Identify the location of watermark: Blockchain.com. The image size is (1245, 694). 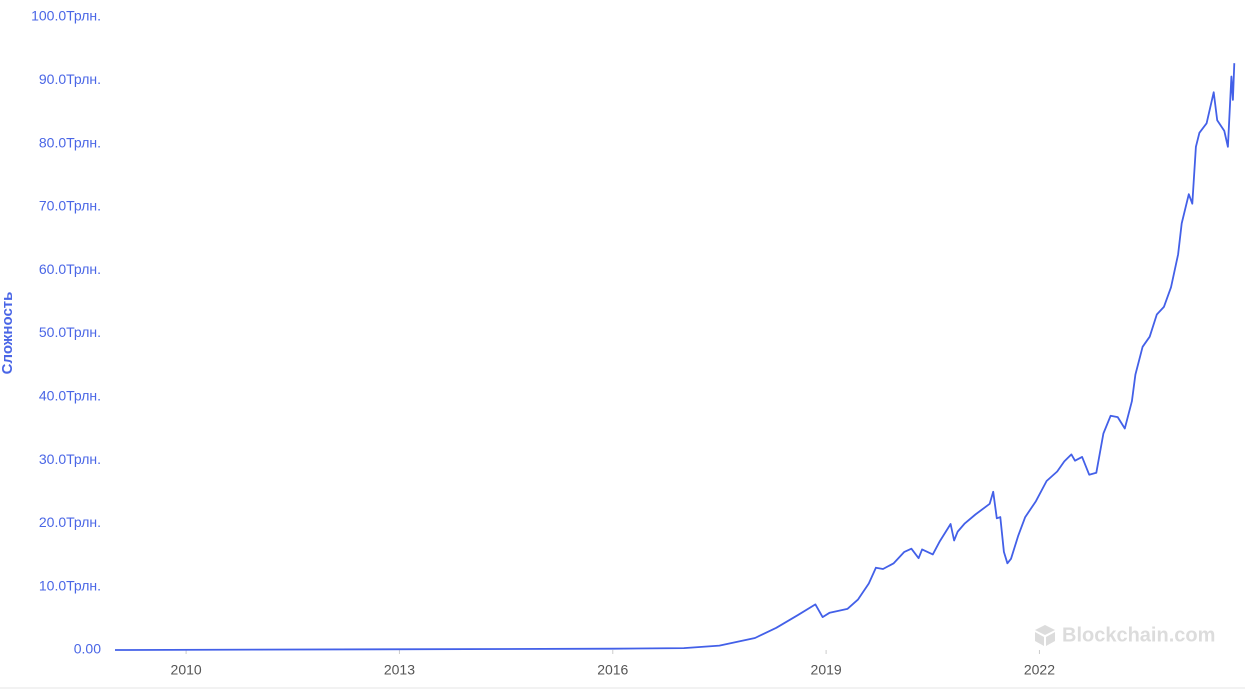
(1138, 635).